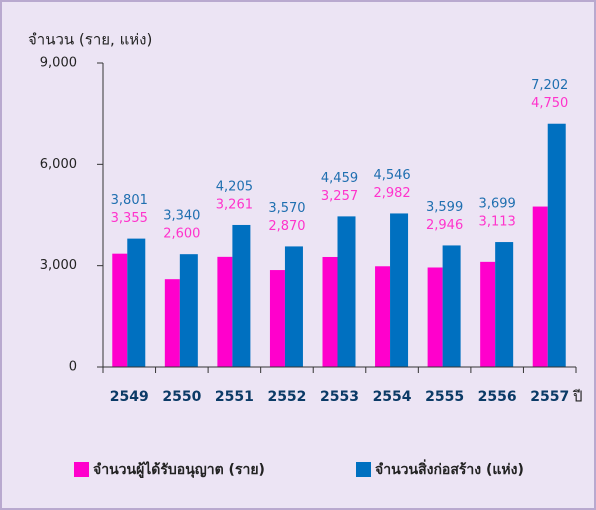  I want to click on legend-label: จำนวนผู้ได้รับอนุญาต (ราย), so click(179, 469).